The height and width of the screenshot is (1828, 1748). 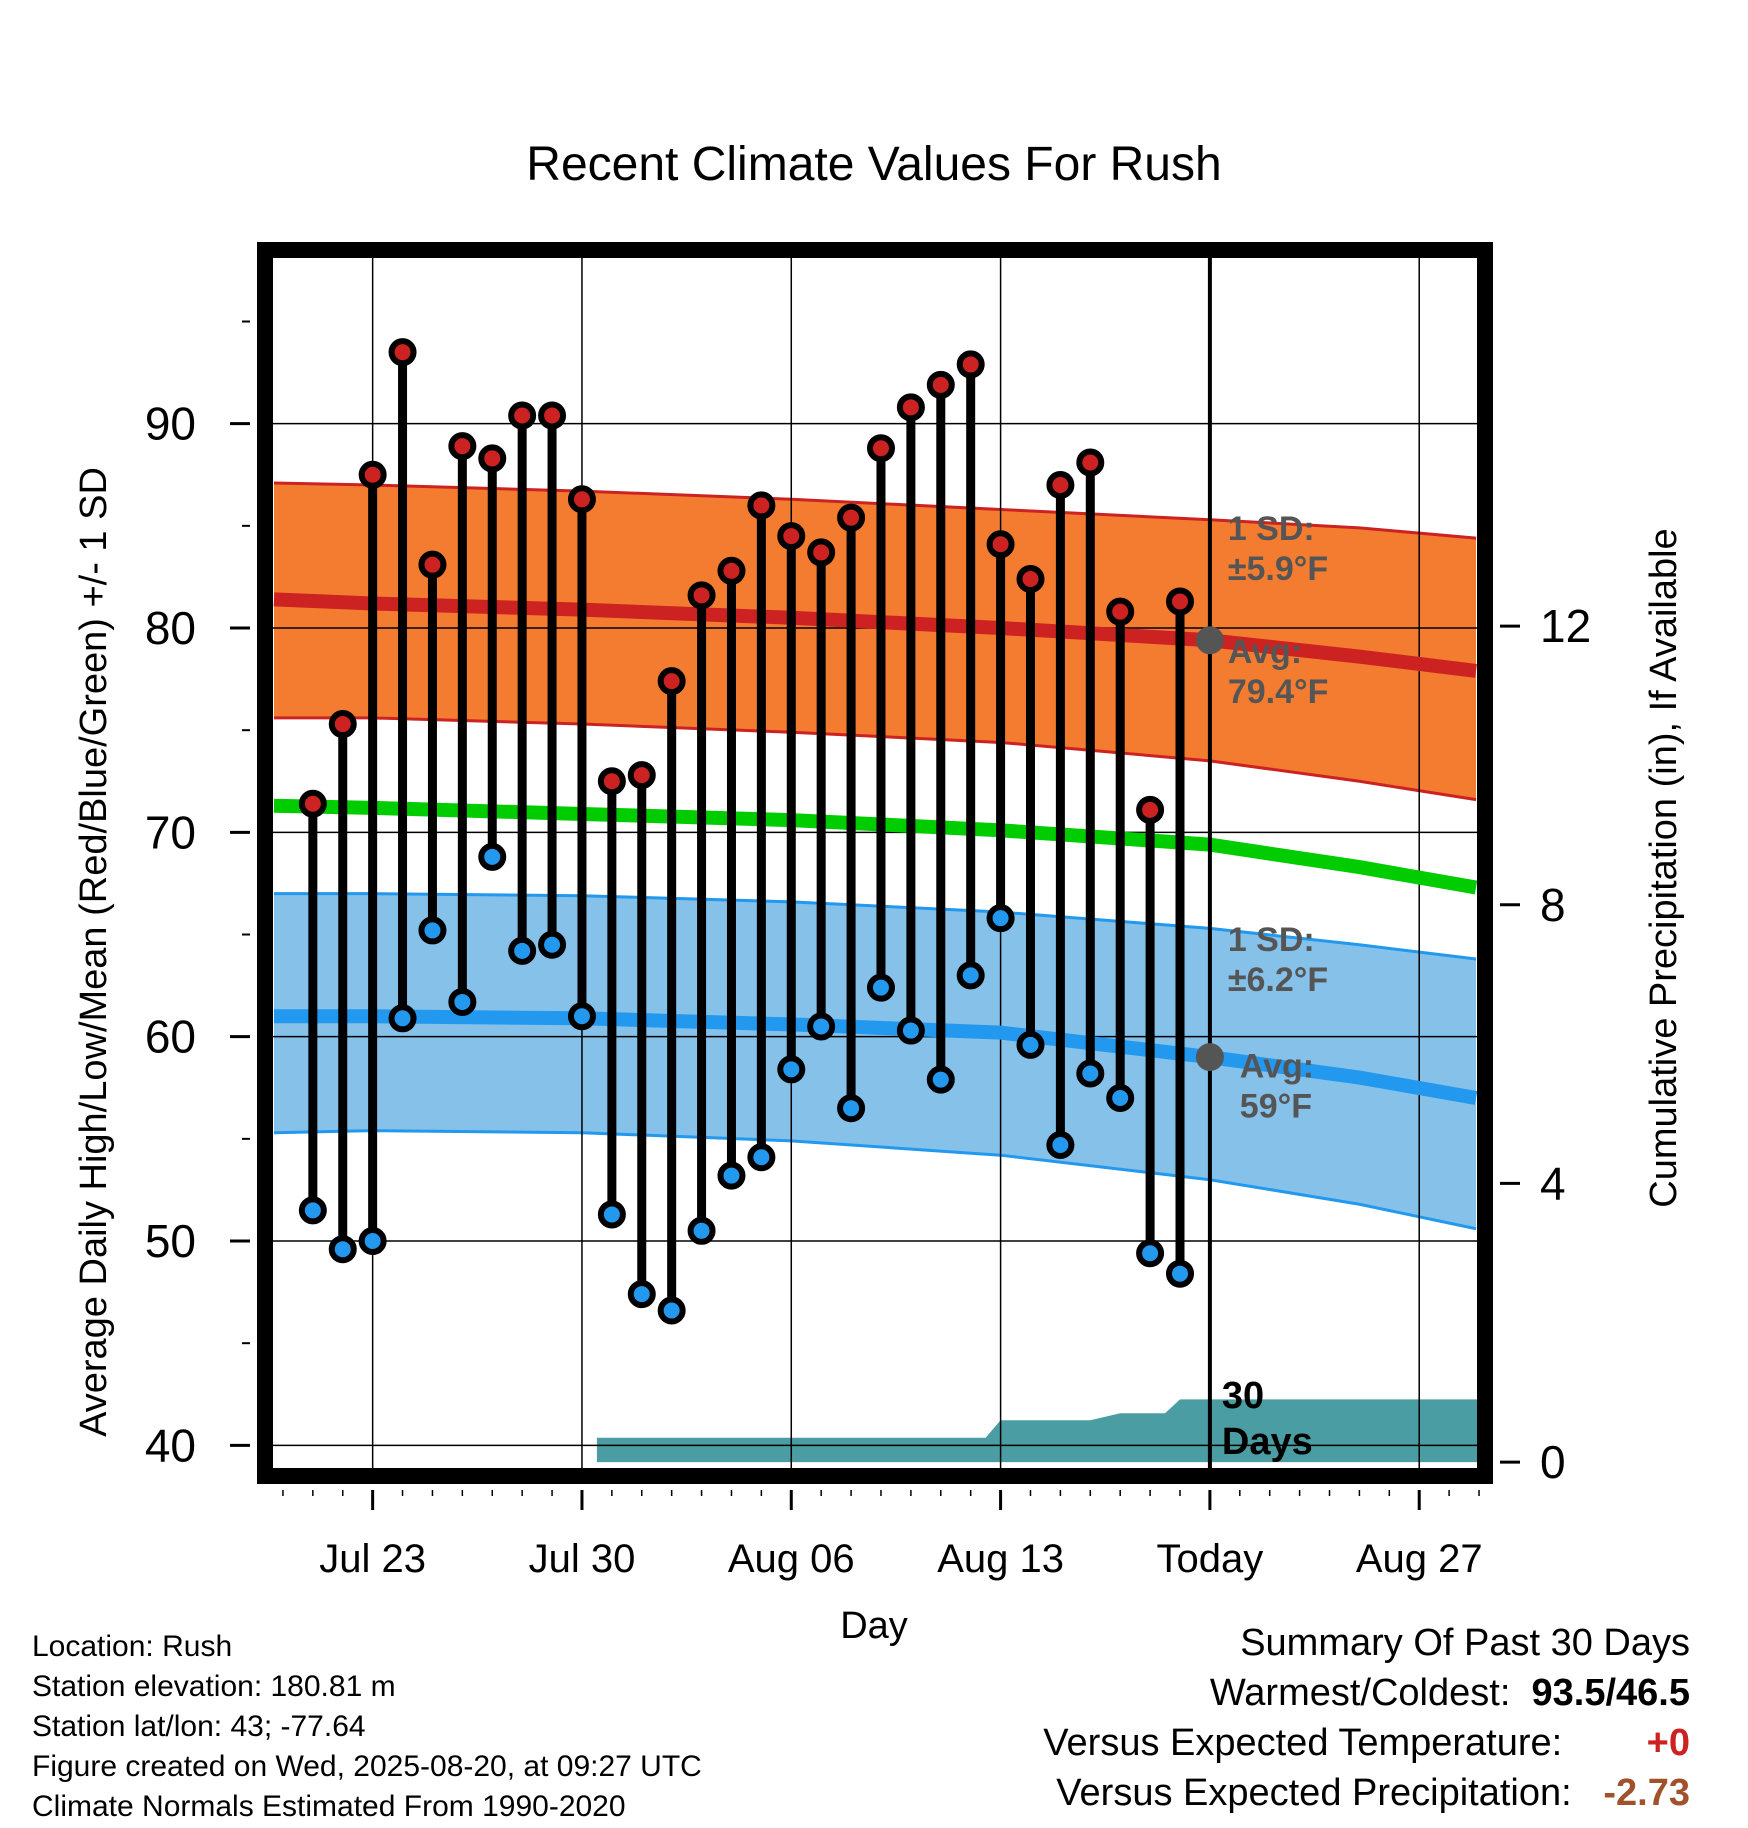 What do you see at coordinates (874, 1626) in the screenshot?
I see `x-axis-label: Day` at bounding box center [874, 1626].